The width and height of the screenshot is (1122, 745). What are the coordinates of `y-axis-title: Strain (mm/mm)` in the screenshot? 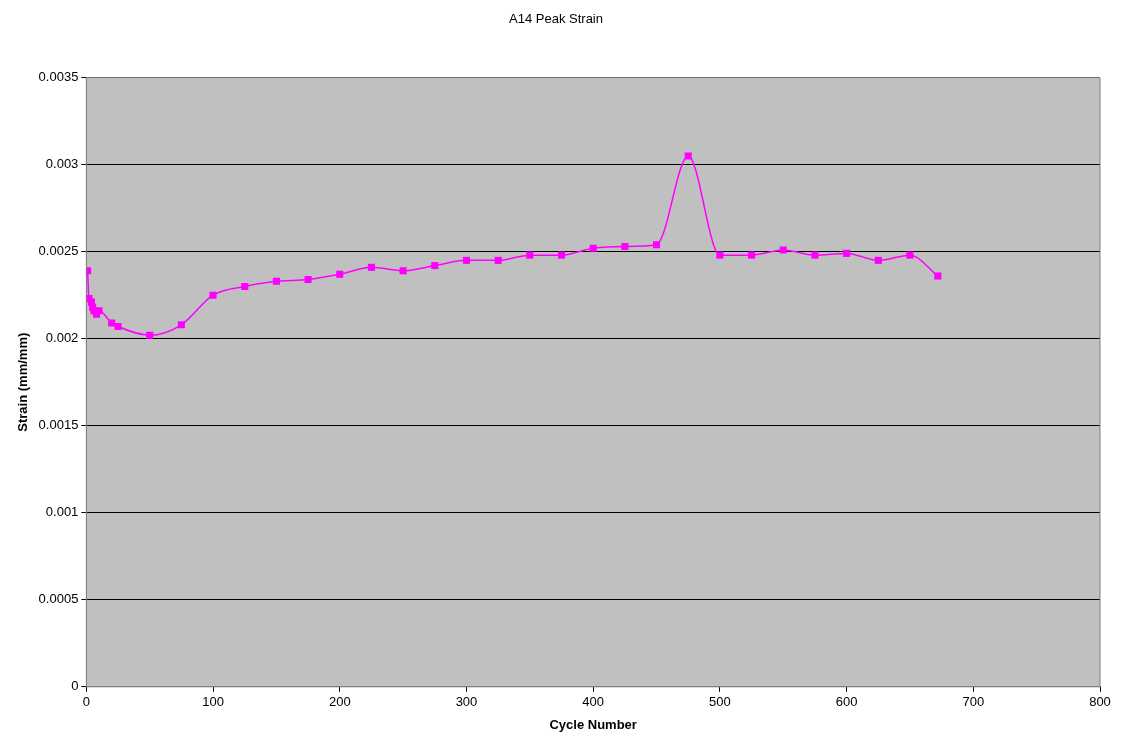 It's located at (23, 382).